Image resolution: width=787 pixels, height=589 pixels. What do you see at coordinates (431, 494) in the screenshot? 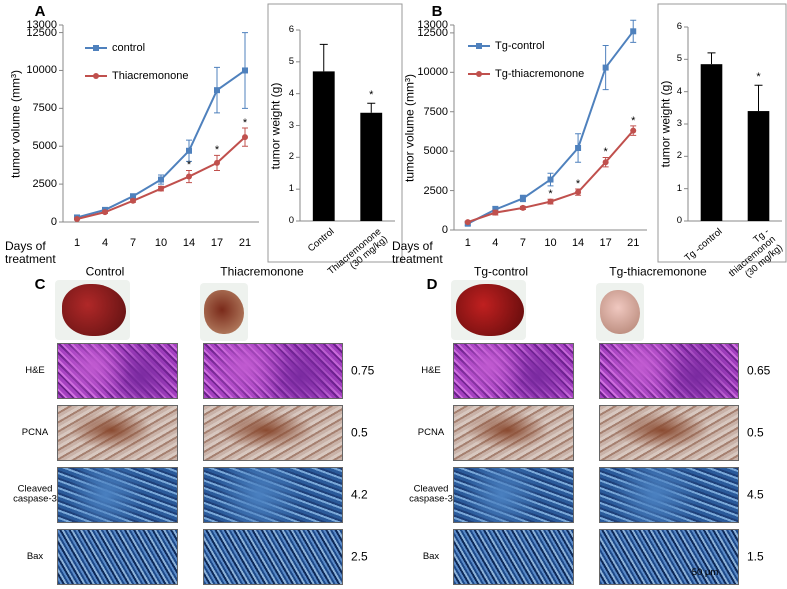
I see `row-label: Cleaved caspase-3` at bounding box center [431, 494].